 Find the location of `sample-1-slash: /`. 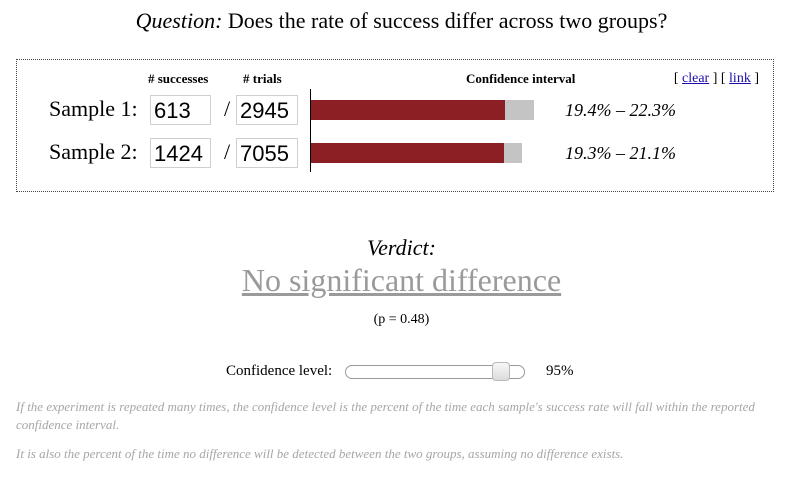

sample-1-slash: / is located at coordinates (227, 108).